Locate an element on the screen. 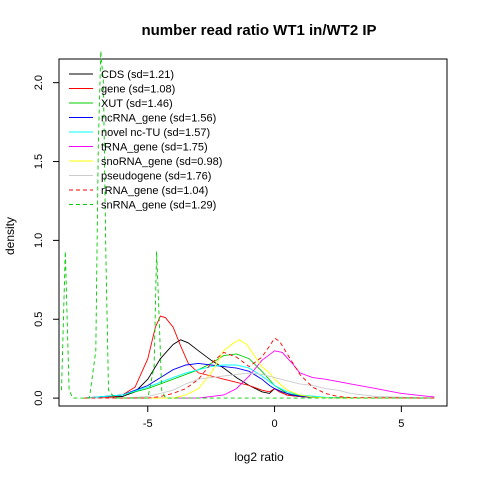 The width and height of the screenshot is (480, 480). legend-label: rRNA_gene (sd=1.04) is located at coordinates (154, 191).